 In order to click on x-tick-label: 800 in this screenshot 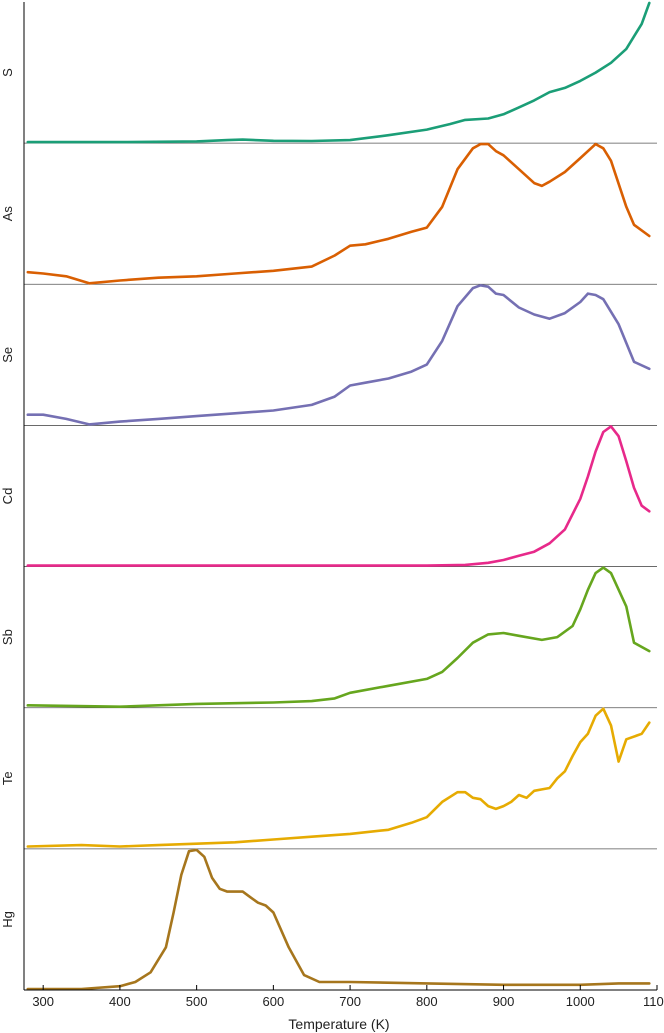, I will do `click(427, 1001)`.